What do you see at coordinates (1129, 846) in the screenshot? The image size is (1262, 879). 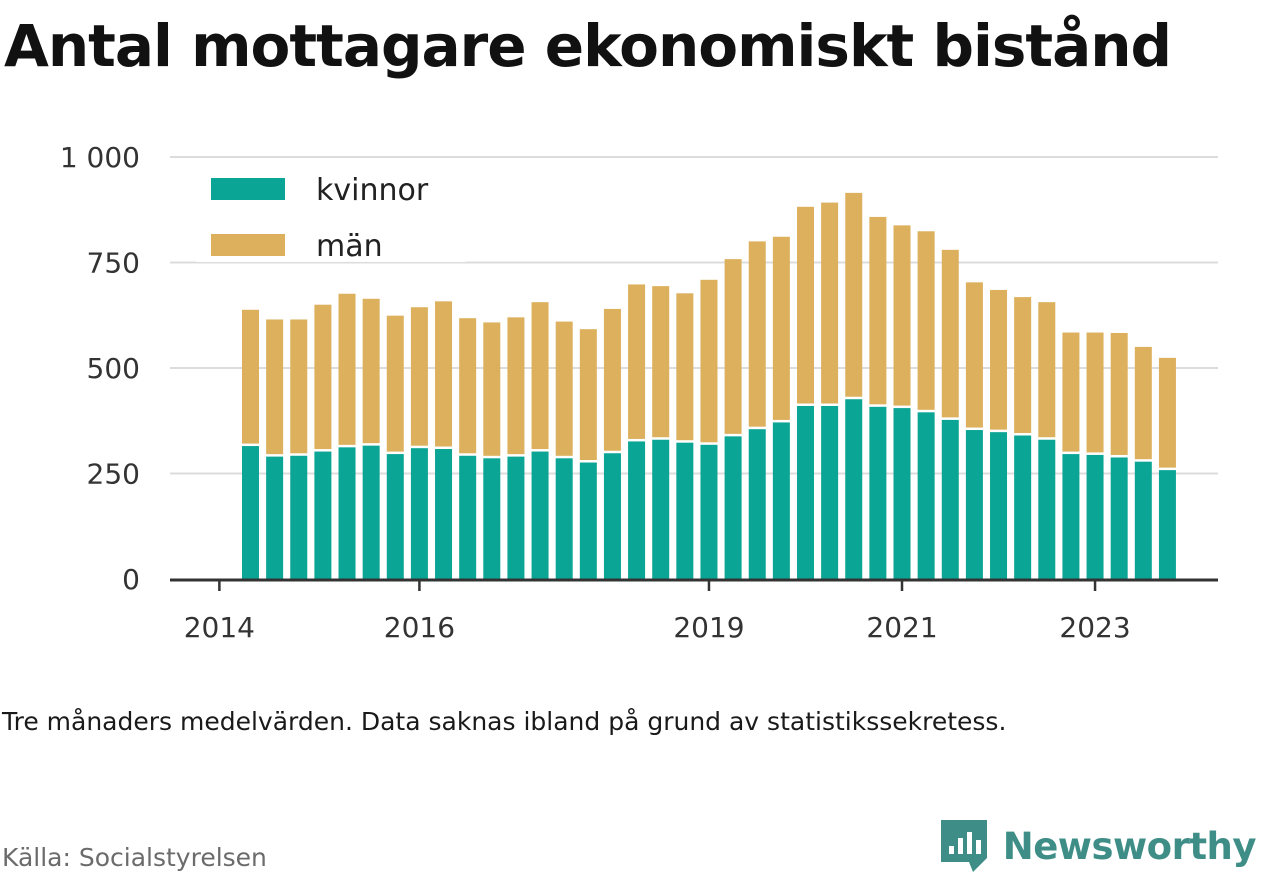 I see `brand-name: Newsworthy` at bounding box center [1129, 846].